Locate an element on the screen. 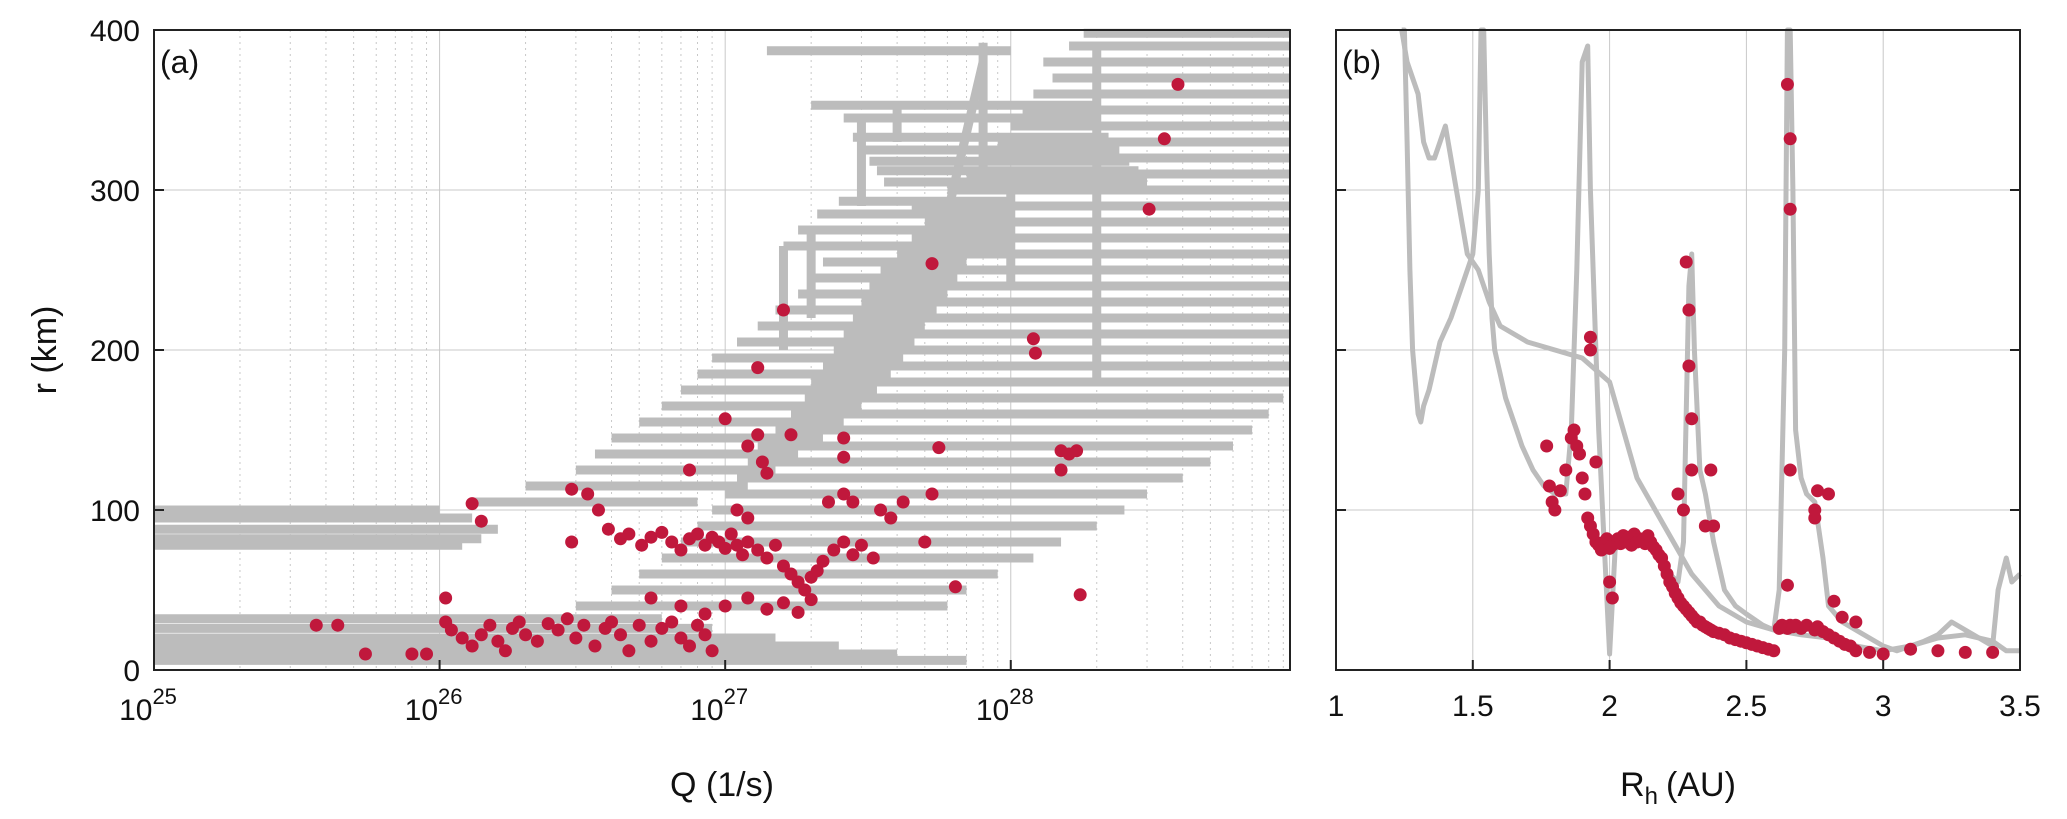  panel-b-x-axis-title-main: R is located at coordinates (1632, 785).